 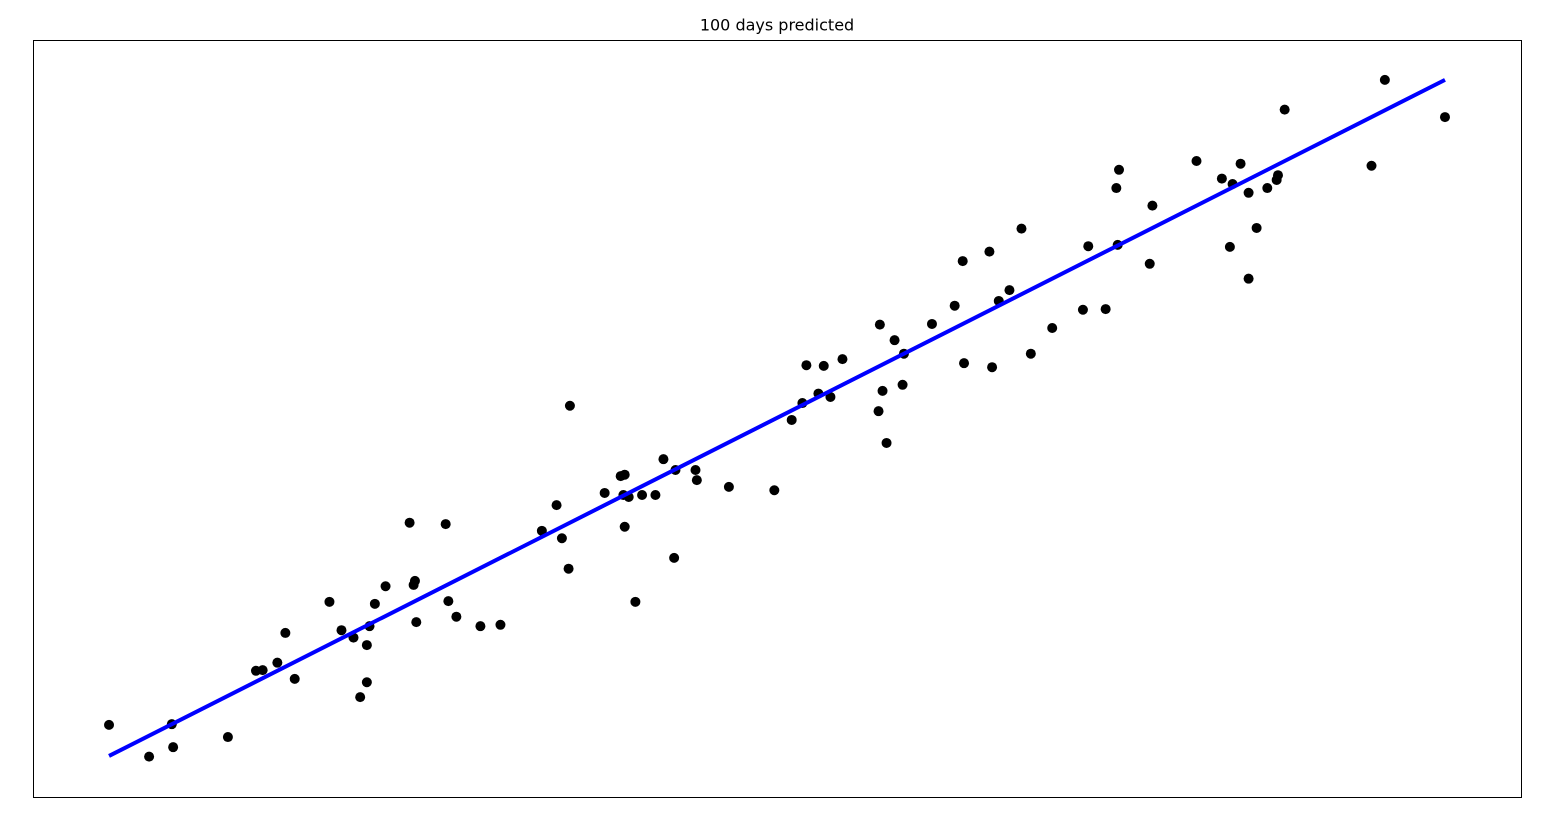 What do you see at coordinates (777, 25) in the screenshot?
I see `chart-title: 100 days predicted` at bounding box center [777, 25].